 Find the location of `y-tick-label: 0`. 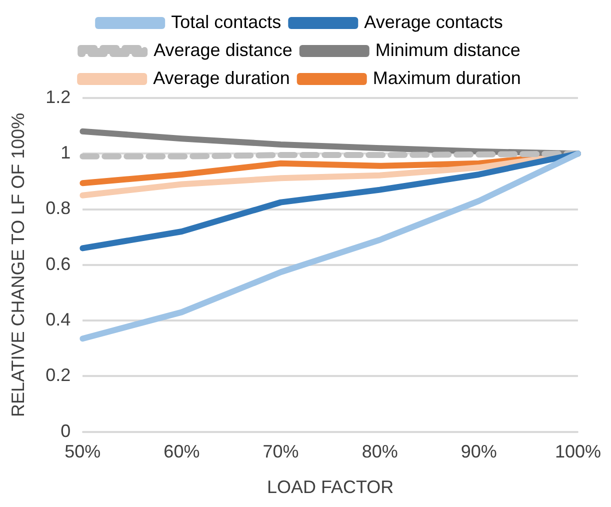

y-tick-label: 0 is located at coordinates (65, 430).